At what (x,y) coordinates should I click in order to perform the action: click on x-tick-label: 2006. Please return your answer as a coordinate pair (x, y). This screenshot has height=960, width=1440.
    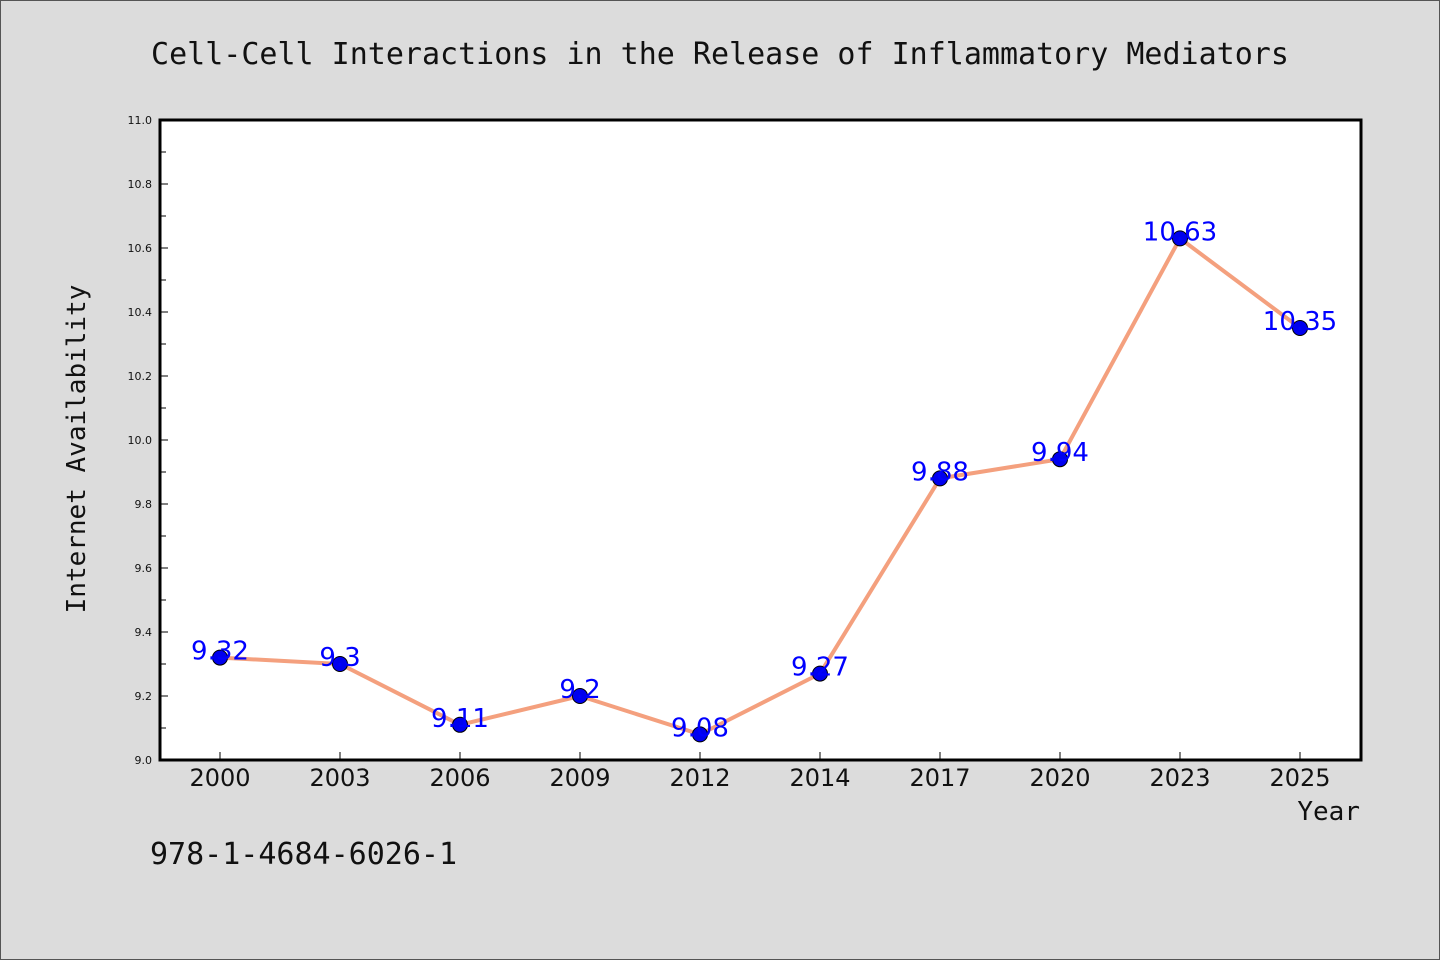
    Looking at the image, I should click on (459, 778).